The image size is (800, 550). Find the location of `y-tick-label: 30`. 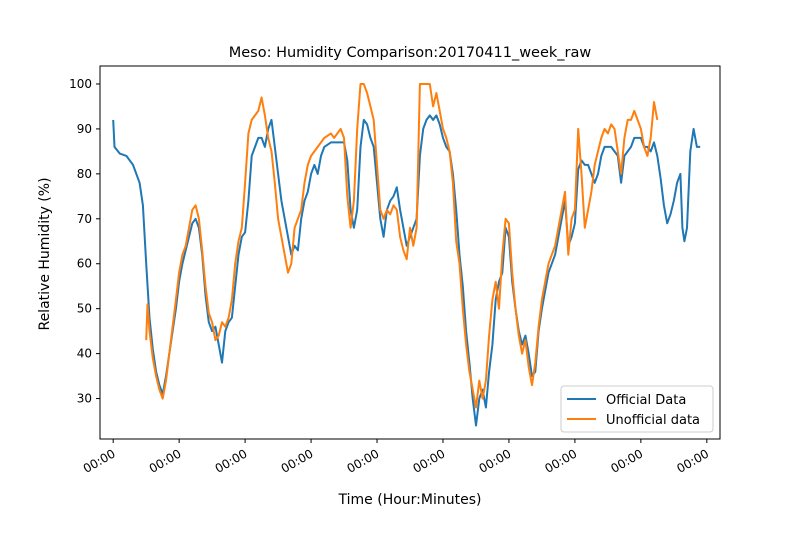

y-tick-label: 30 is located at coordinates (84, 399).